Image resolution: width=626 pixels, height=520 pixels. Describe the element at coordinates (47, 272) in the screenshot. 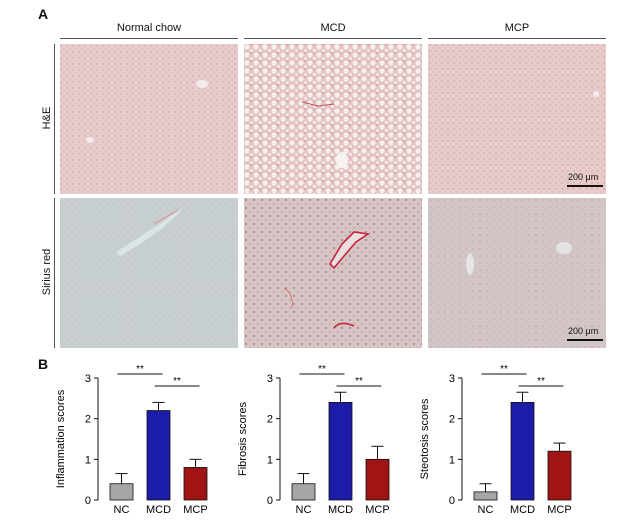

I see `row-label-sirius-red: Sirius red` at that location.